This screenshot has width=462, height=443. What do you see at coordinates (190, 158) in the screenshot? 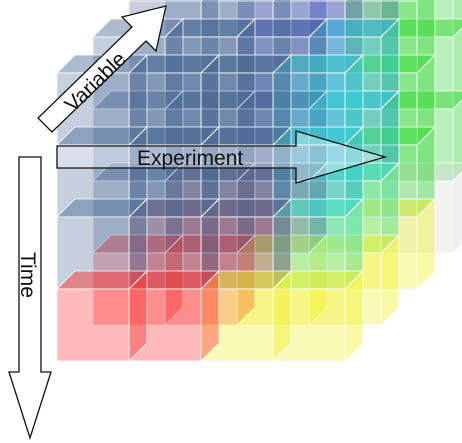
I see `experiment-axis-label: Experiment` at bounding box center [190, 158].